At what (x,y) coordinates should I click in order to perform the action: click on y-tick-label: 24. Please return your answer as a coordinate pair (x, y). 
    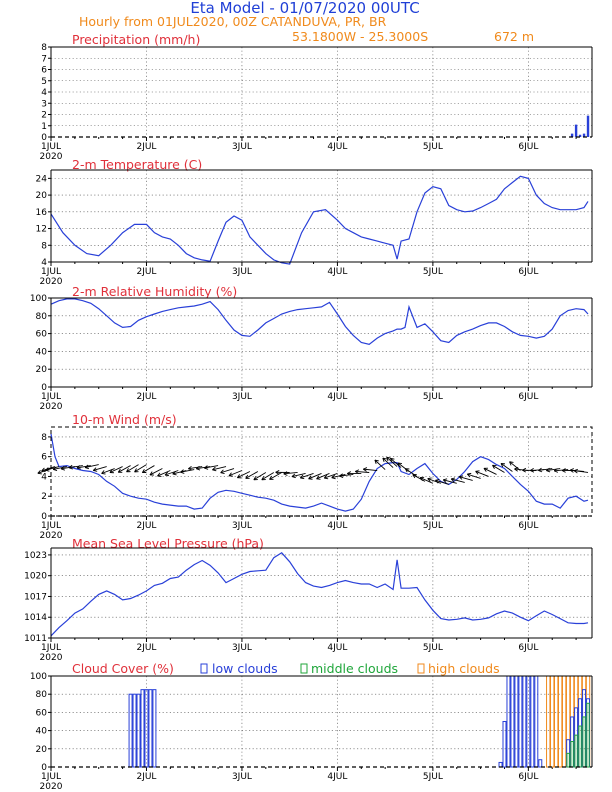
    Looking at the image, I should click on (42, 179).